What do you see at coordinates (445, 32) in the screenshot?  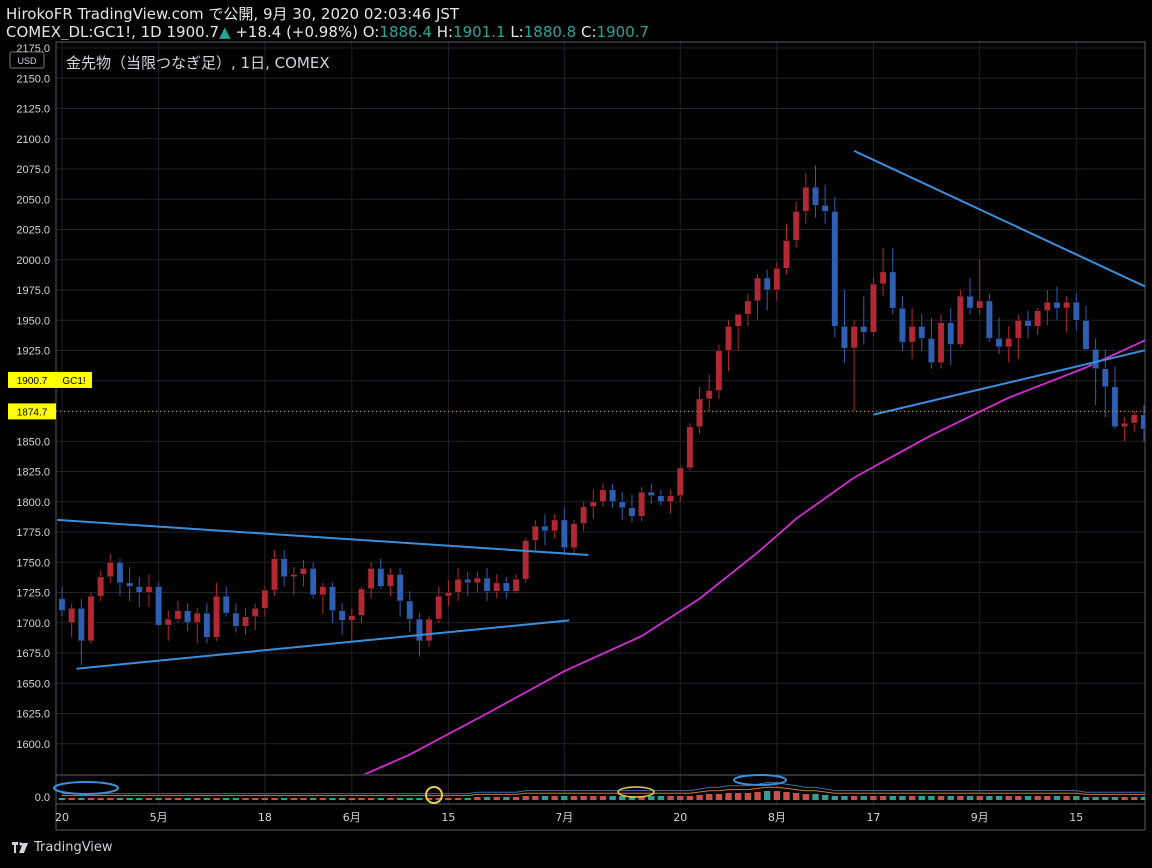 I see `high-label: H:` at bounding box center [445, 32].